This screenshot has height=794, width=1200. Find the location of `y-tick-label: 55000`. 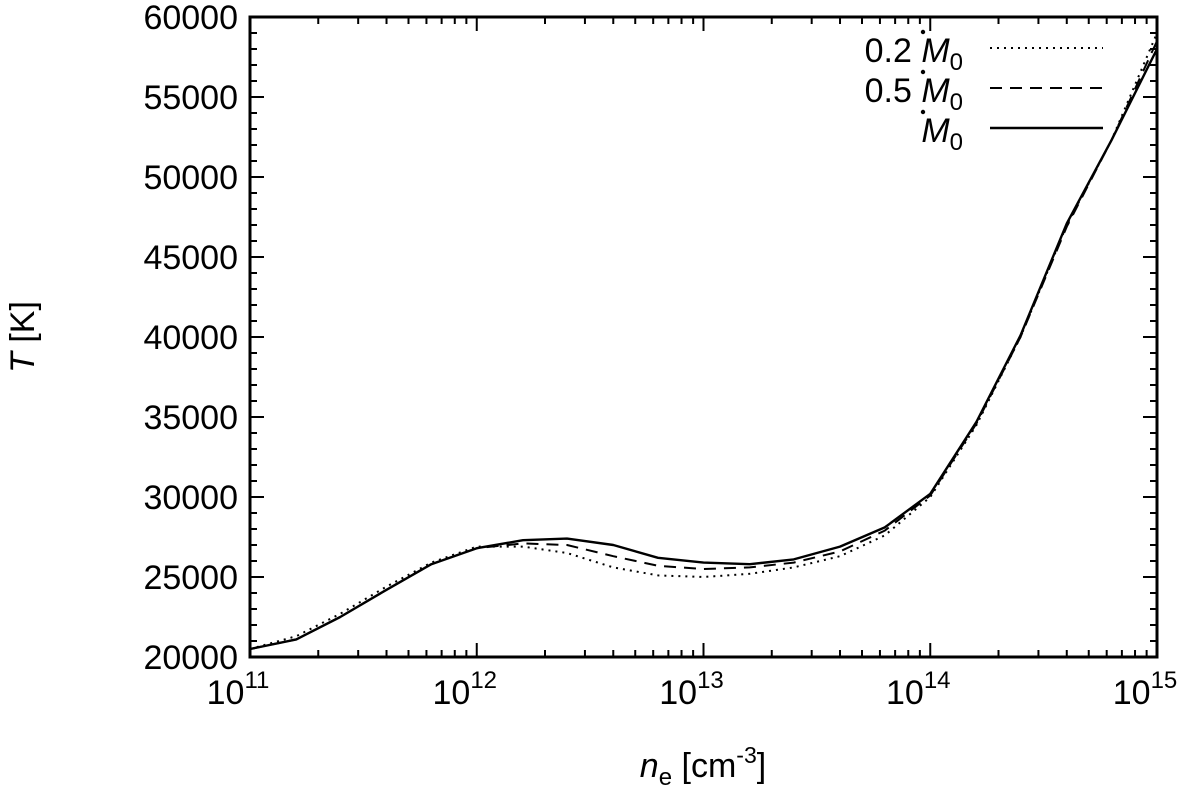

y-tick-label: 55000 is located at coordinates (190, 98).